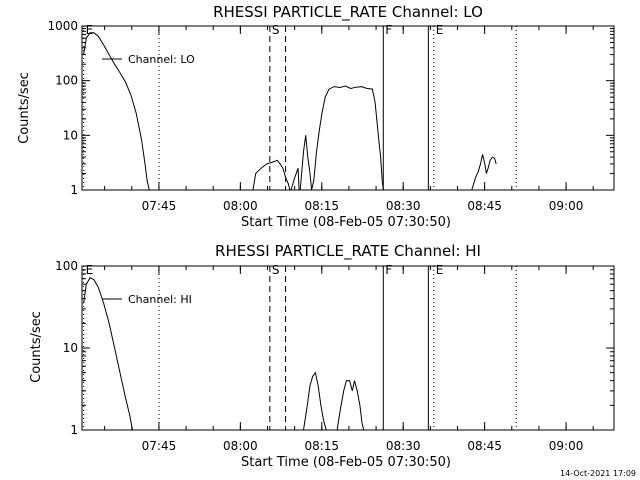  Describe the element at coordinates (348, 251) in the screenshot. I see `chart-title: RHESSI PARTICLE_RATE Channel: HI` at that location.